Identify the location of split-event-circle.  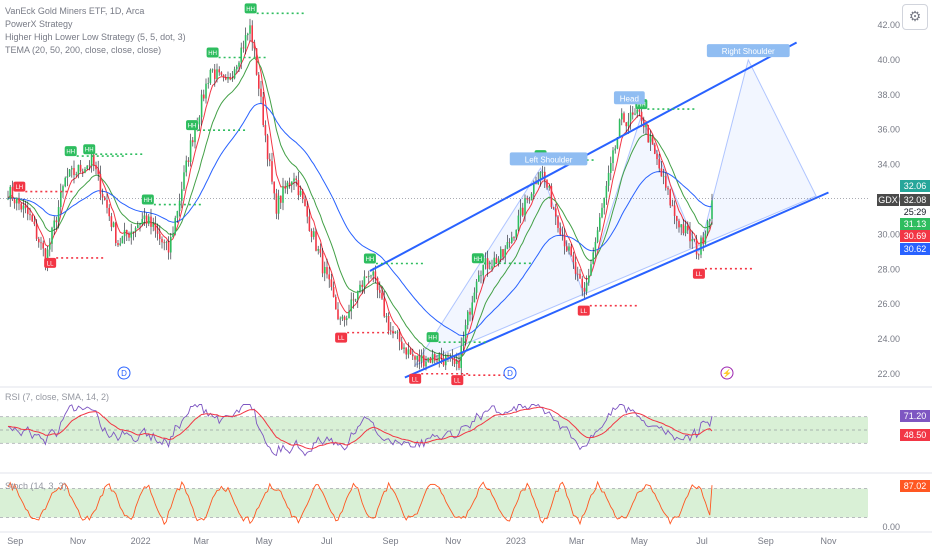
(727, 373).